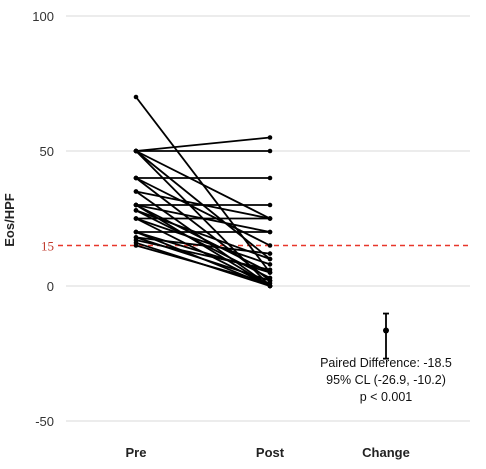 This screenshot has height=469, width=486. Describe the element at coordinates (386, 336) in the screenshot. I see `change-errorbar` at that location.